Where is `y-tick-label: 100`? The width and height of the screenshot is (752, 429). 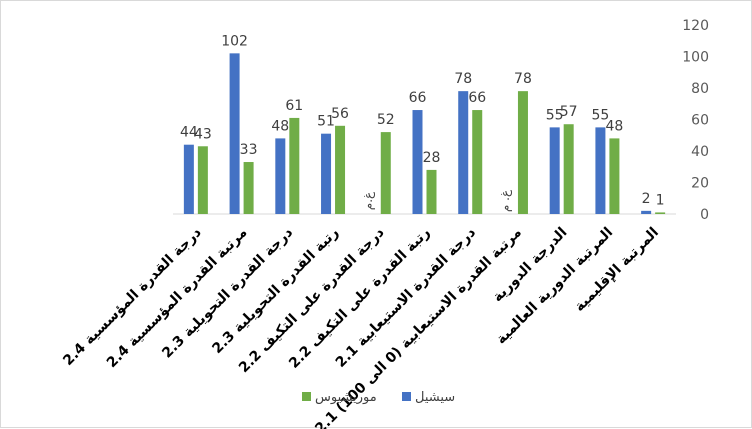
y-tick-label: 100 is located at coordinates (695, 58).